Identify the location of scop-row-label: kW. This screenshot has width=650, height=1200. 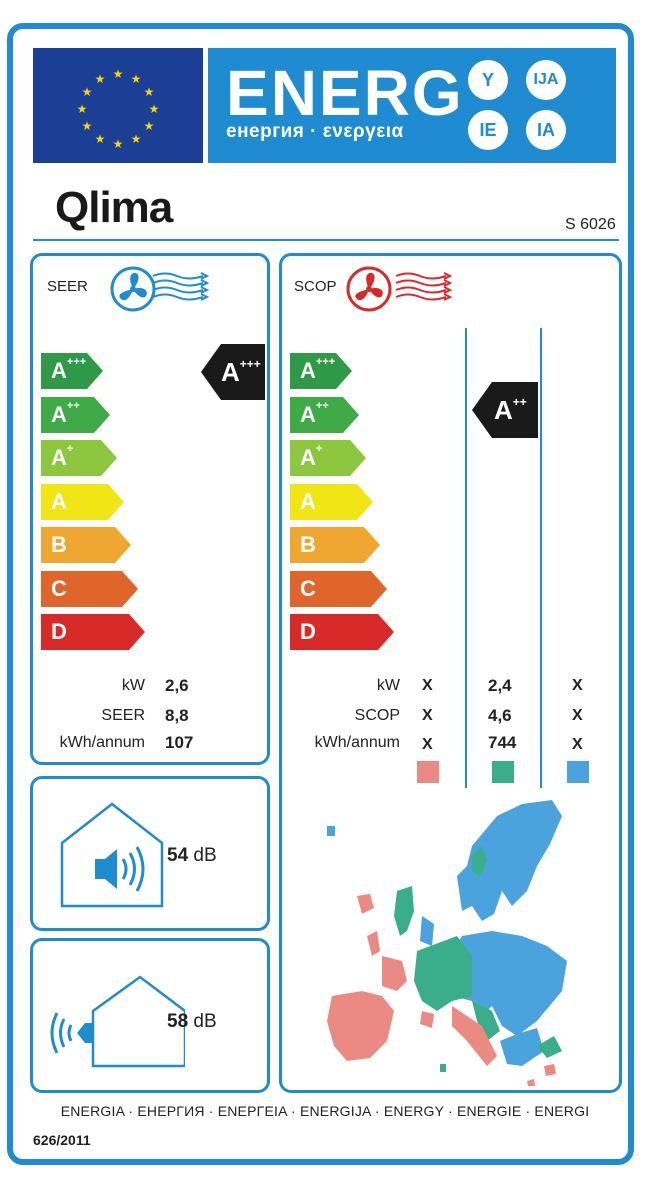
(388, 685).